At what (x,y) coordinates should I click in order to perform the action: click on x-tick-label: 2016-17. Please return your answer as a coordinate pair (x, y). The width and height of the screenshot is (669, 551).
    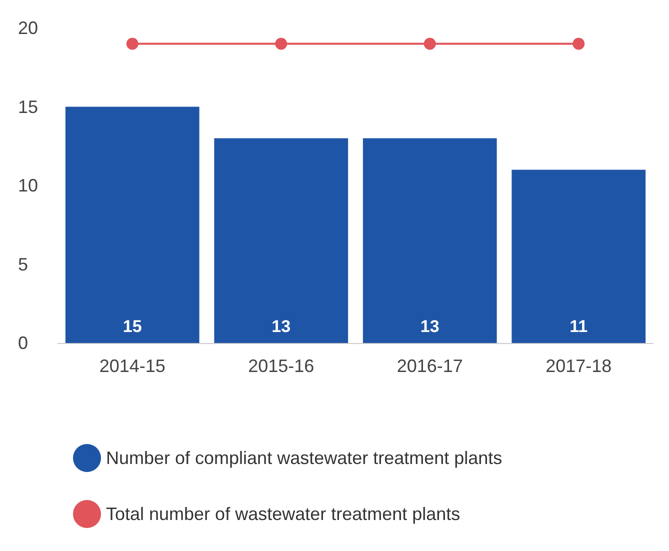
    Looking at the image, I should click on (429, 366).